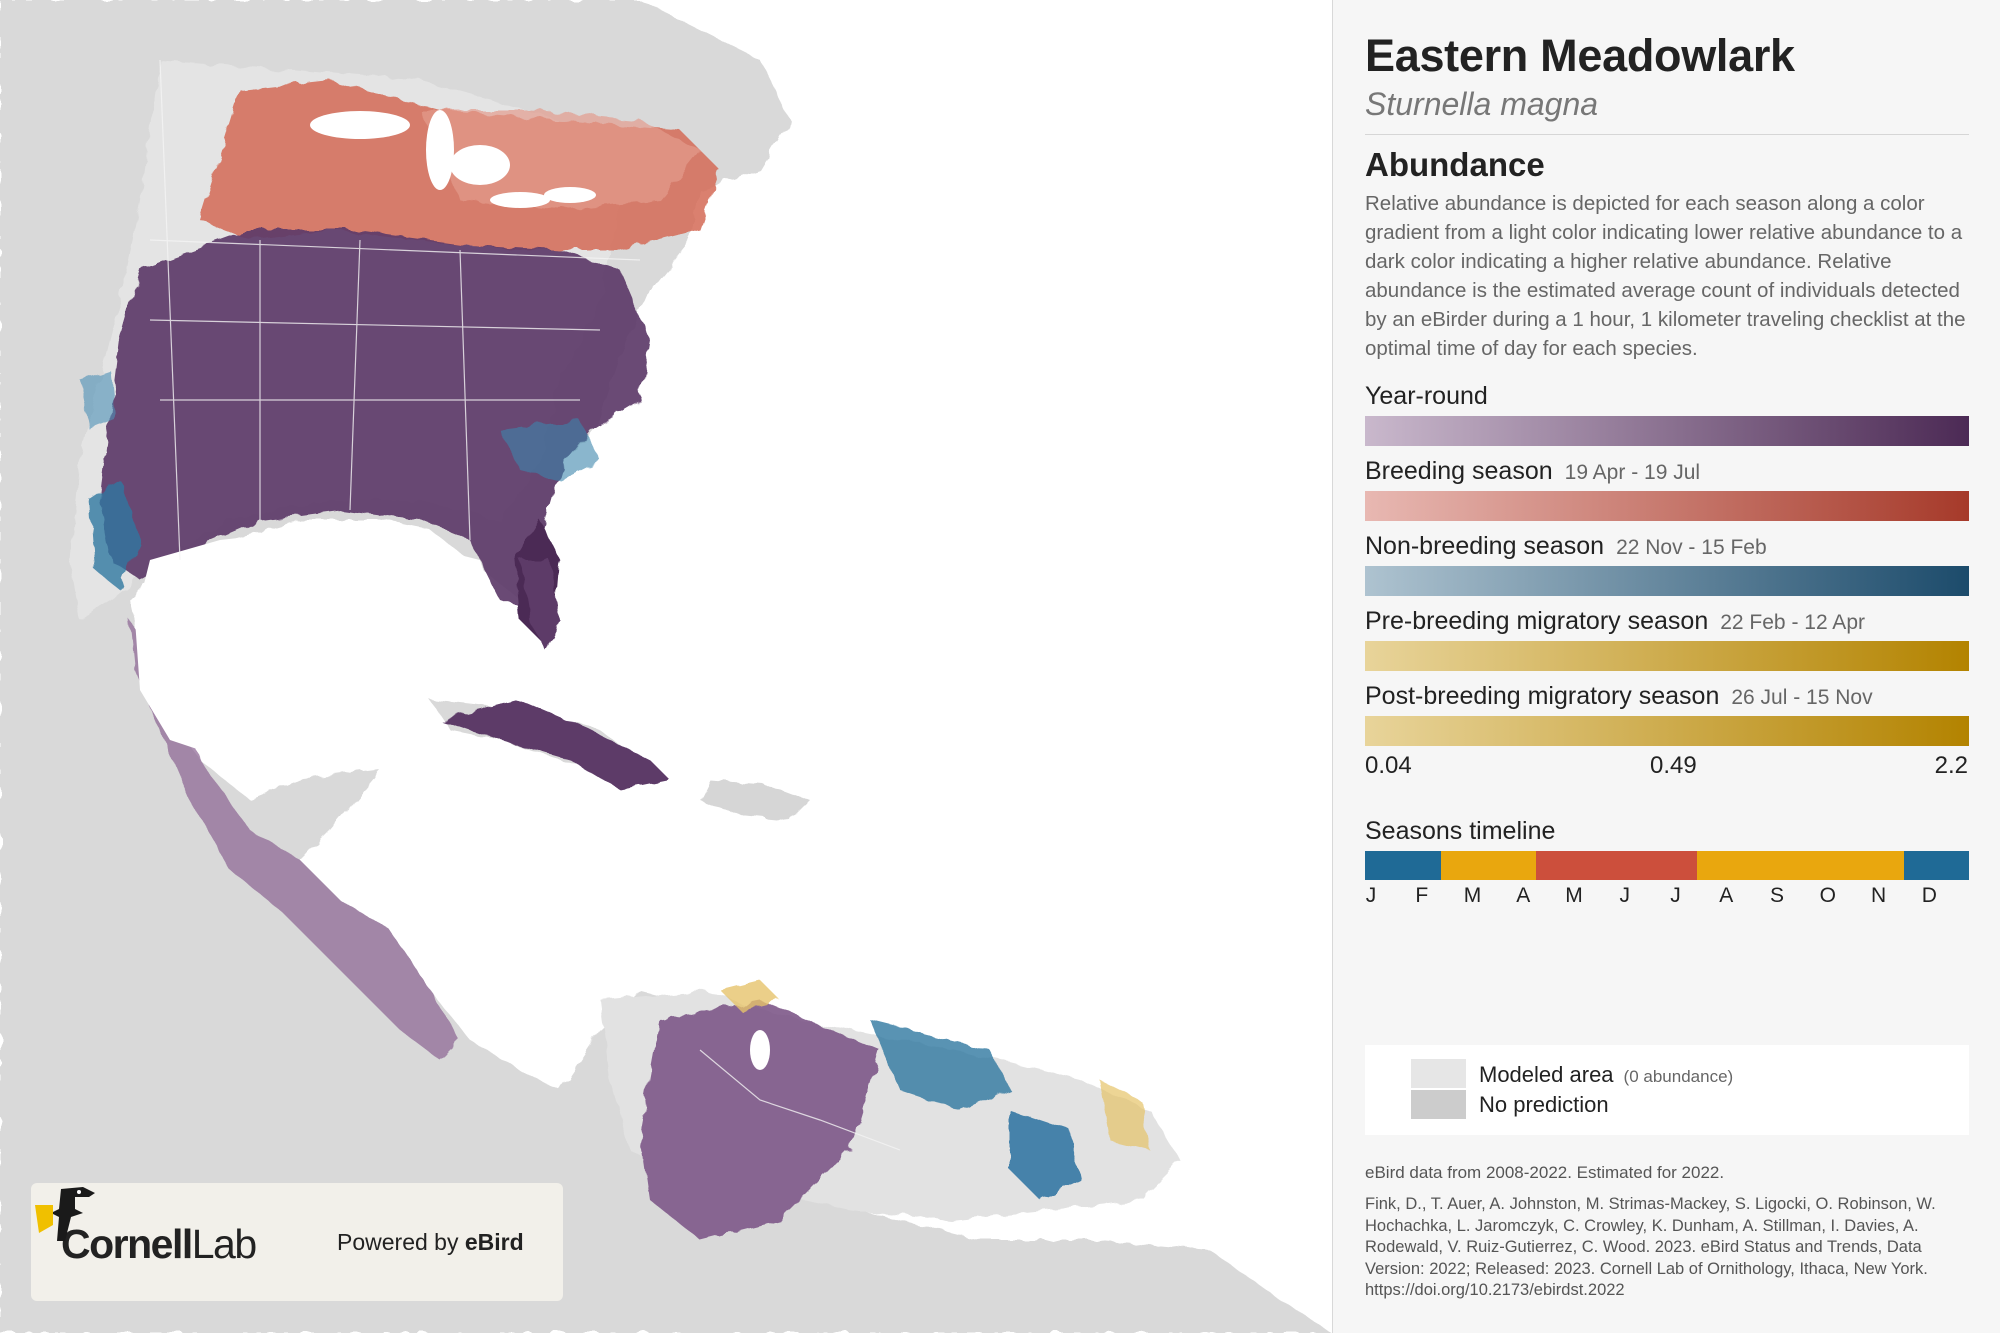  I want to click on timeline-month-label: F, so click(1422, 895).